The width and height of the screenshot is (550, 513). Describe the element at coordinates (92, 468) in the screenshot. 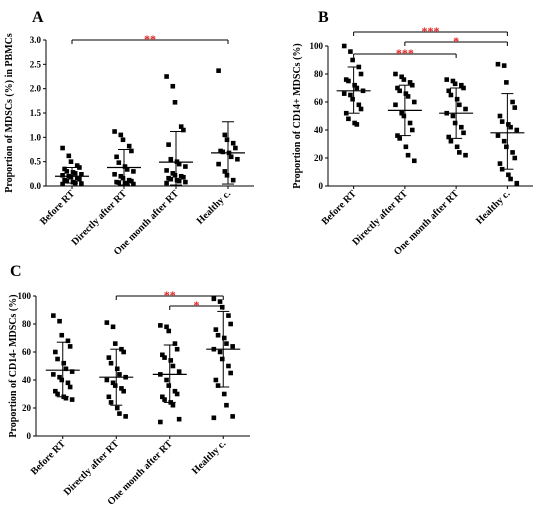

I see `x-tick-label: Directly after RT` at that location.